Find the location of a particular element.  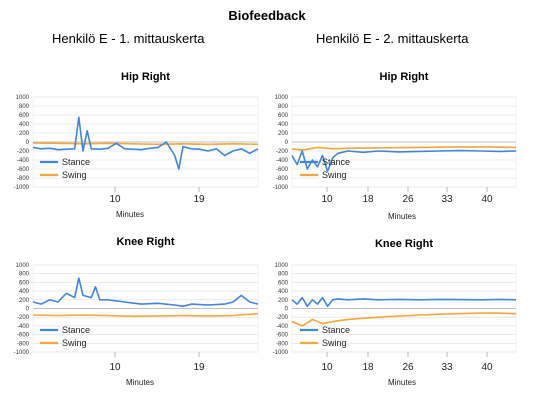

page-title: Biofeedback is located at coordinates (267, 15).